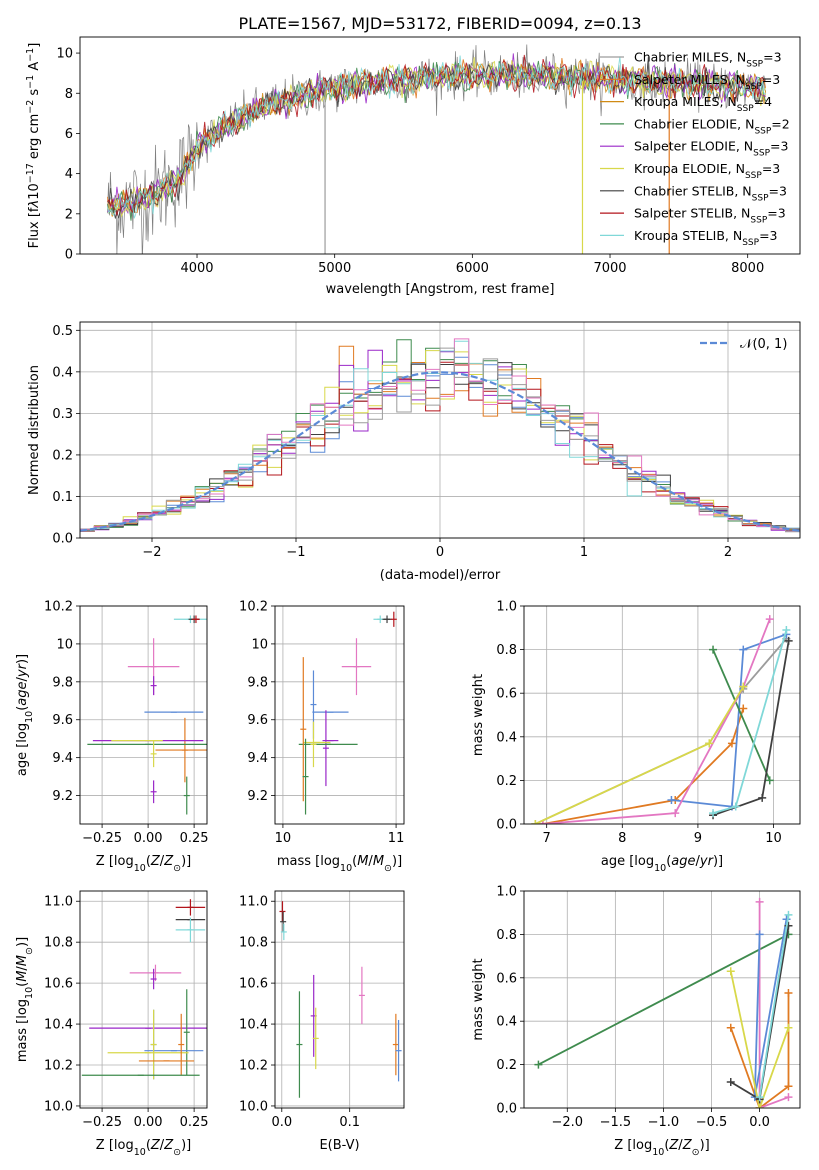  Describe the element at coordinates (703, 104) in the screenshot. I see `legend-label-kroupa-miles: Kroupa MILES, NSSP=4` at that location.